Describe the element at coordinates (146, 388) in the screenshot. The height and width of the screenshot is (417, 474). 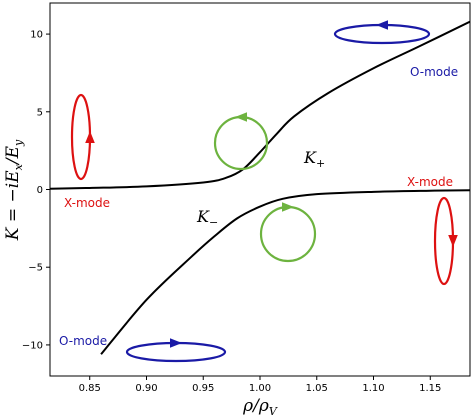
I see `x-tick-label: 0.90` at that location.